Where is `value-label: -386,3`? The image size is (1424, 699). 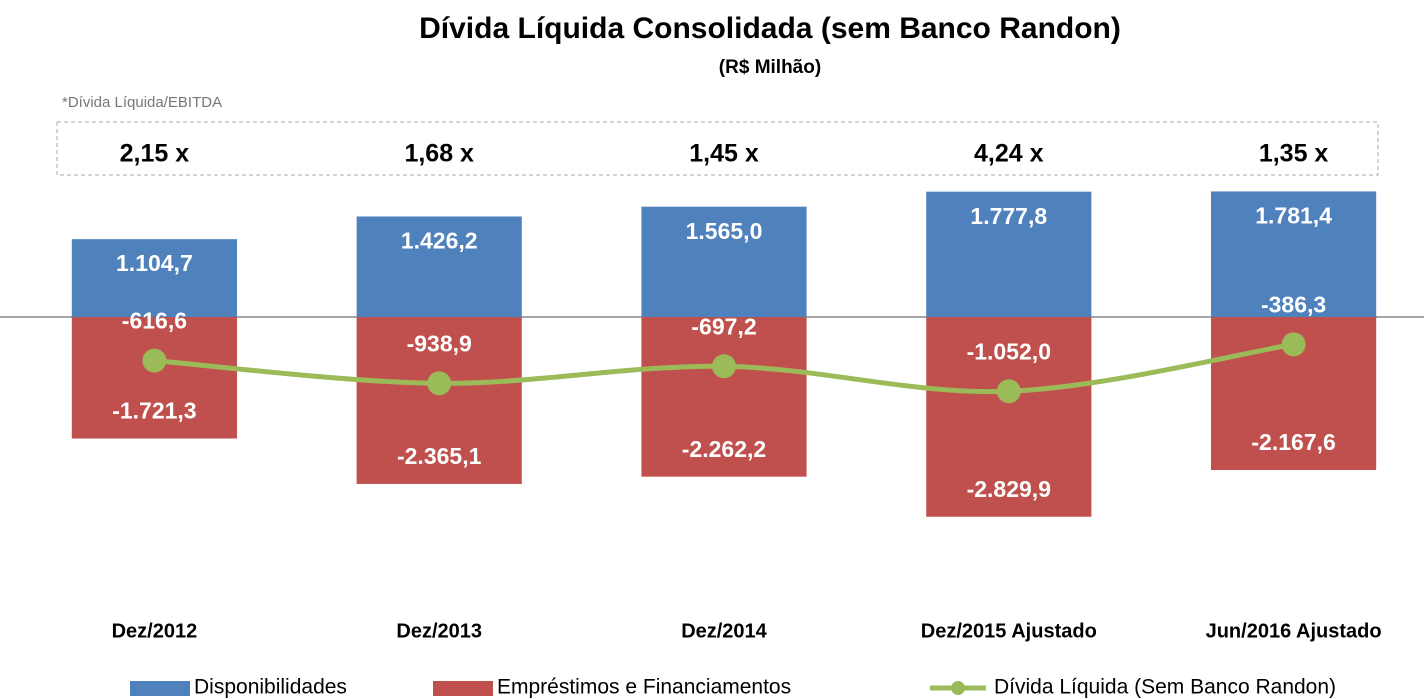 value-label: -386,3 is located at coordinates (1293, 304).